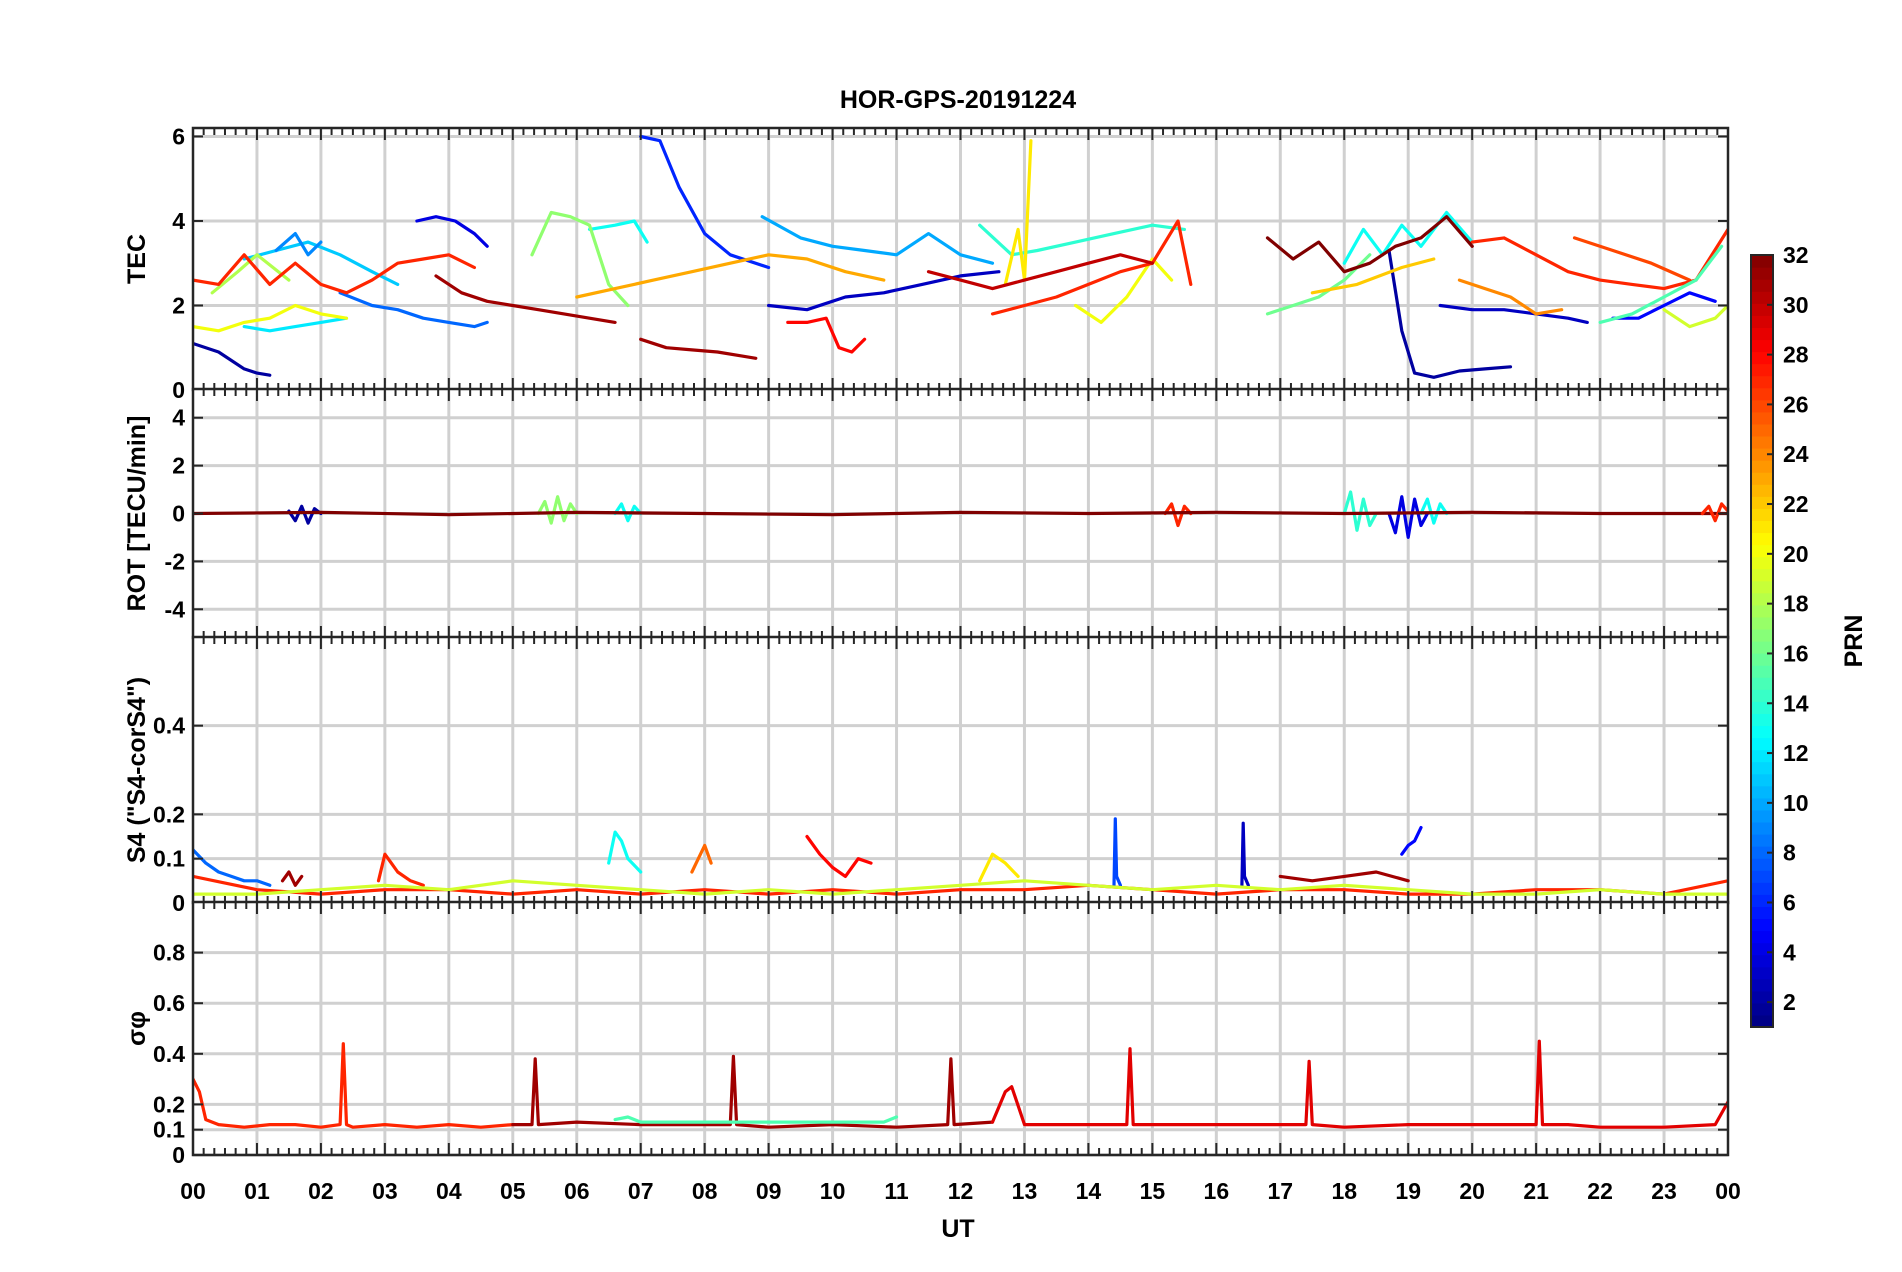  What do you see at coordinates (169, 953) in the screenshot?
I see `y-tick-label: 0.8` at bounding box center [169, 953].